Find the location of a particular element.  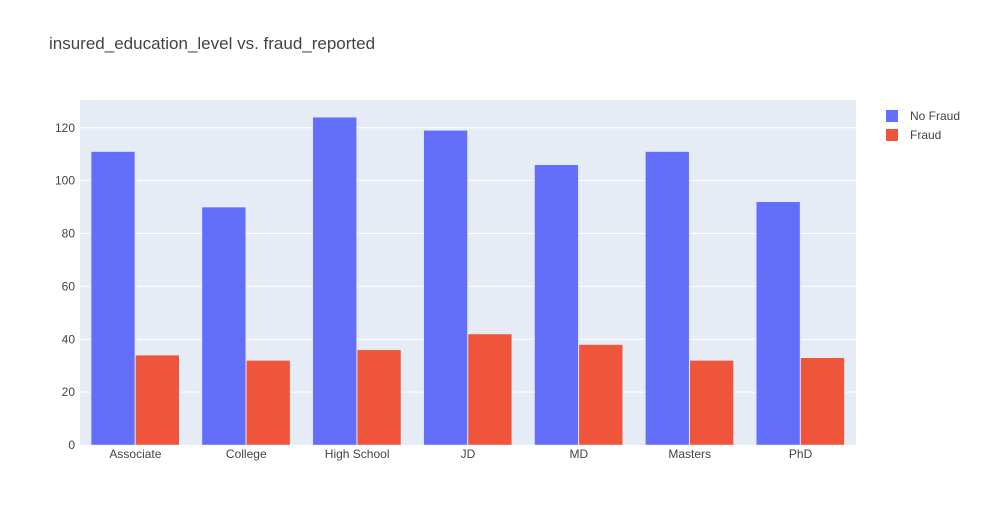

y-tick-label: 120 is located at coordinates (65, 128).